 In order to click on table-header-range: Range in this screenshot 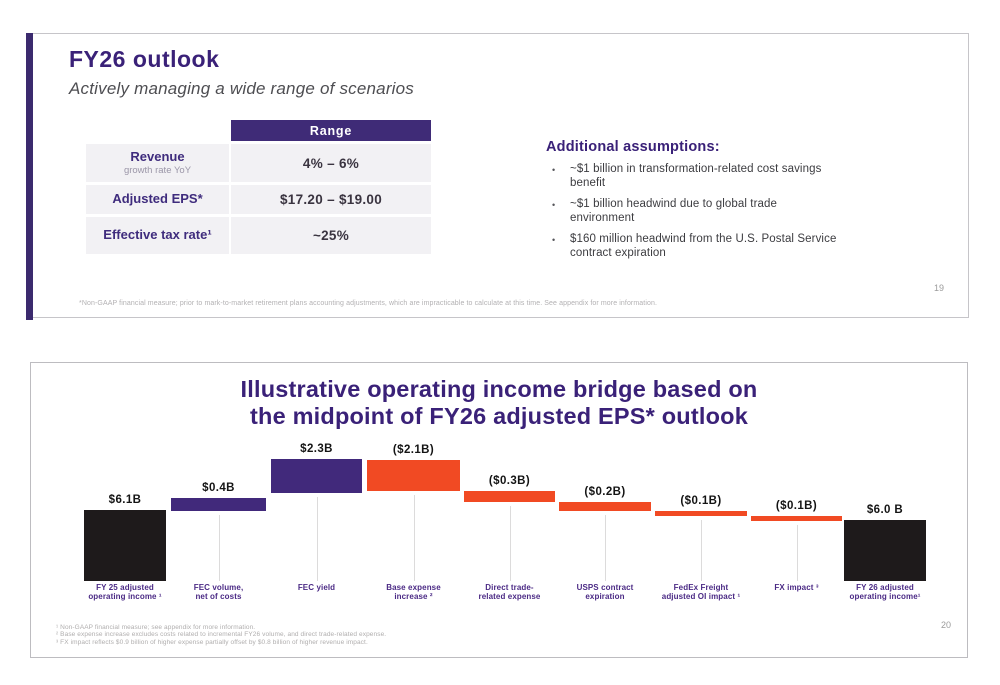, I will do `click(331, 130)`.